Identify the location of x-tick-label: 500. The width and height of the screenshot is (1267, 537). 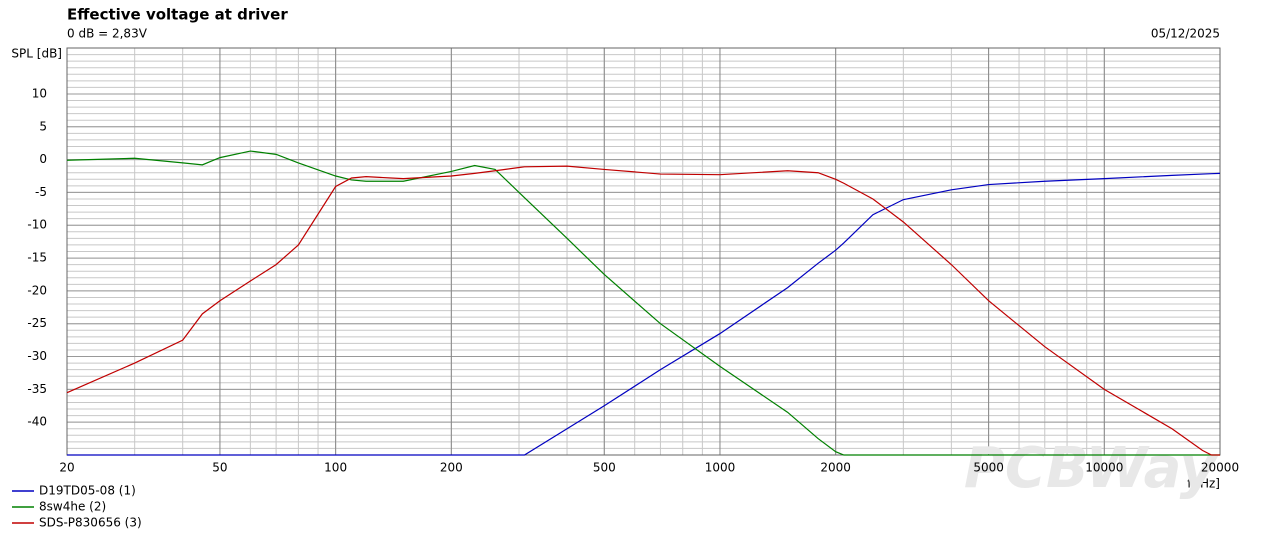
(604, 468).